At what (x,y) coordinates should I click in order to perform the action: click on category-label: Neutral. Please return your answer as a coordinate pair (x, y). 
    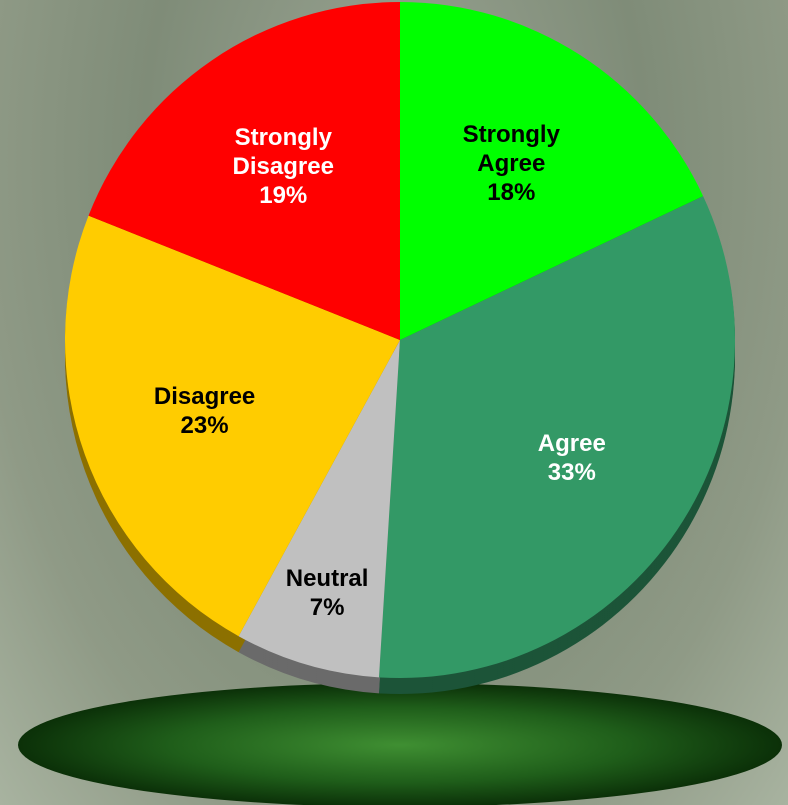
    Looking at the image, I should click on (327, 579).